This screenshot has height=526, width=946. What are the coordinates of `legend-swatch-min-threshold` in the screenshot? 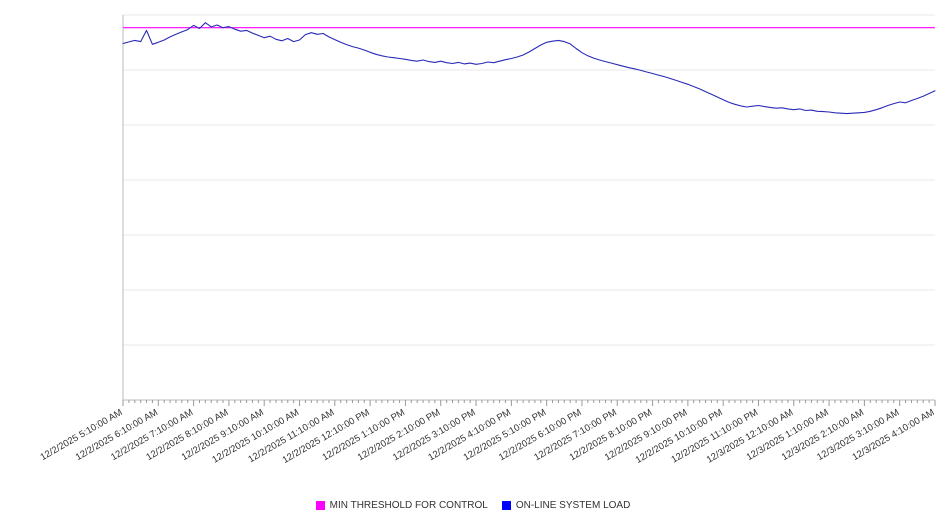 It's located at (320, 505).